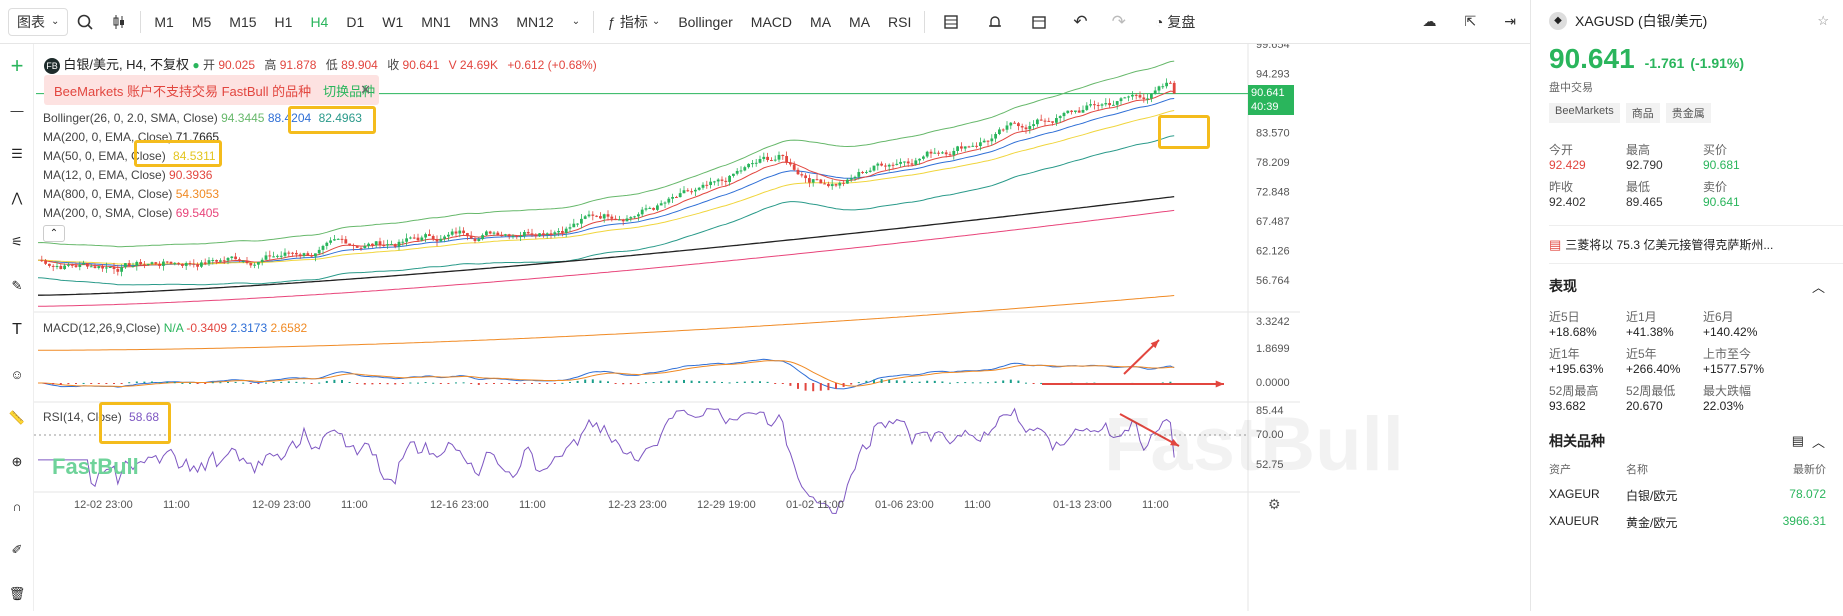 This screenshot has height=616, width=1843. Describe the element at coordinates (243, 118) in the screenshot. I see `bollinger-mid-value: 94.3445` at that location.